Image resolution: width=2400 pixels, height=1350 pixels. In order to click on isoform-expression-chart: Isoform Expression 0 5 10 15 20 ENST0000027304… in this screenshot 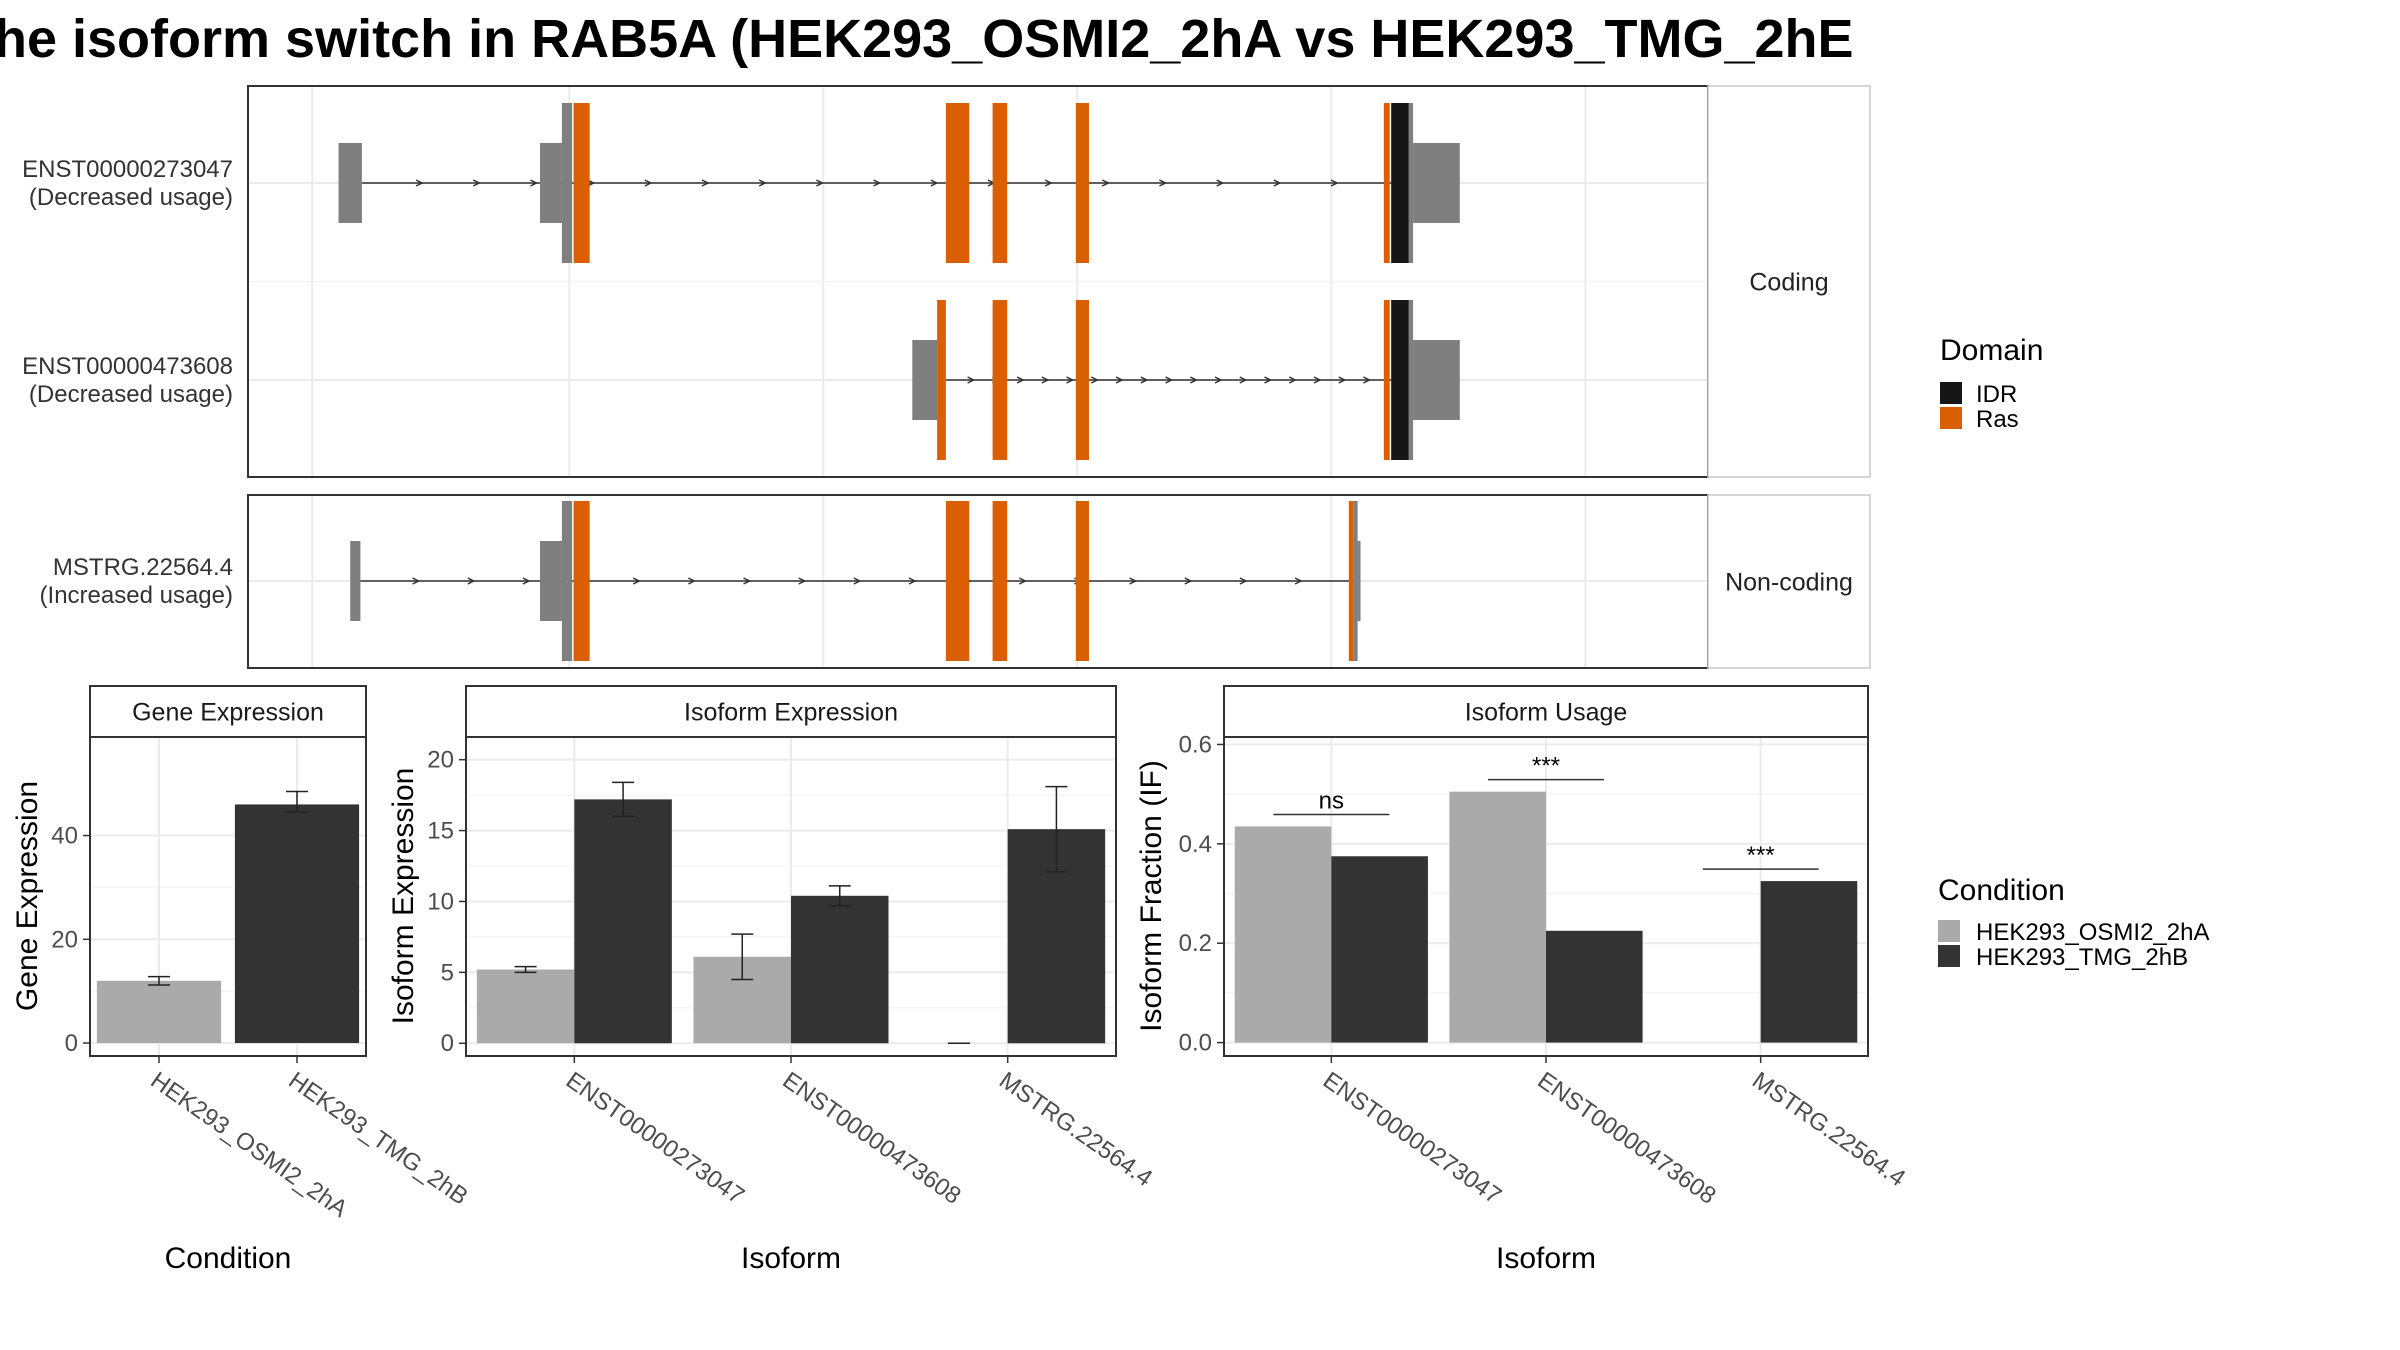, I will do `click(772, 980)`.